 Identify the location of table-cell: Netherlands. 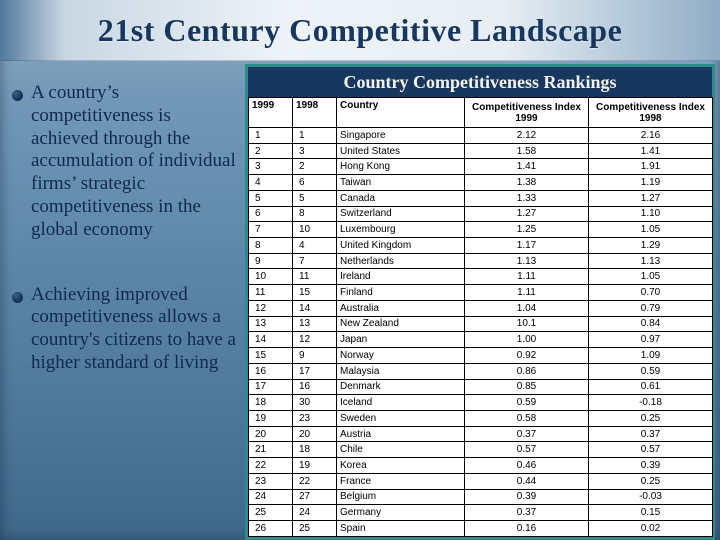
(400, 261).